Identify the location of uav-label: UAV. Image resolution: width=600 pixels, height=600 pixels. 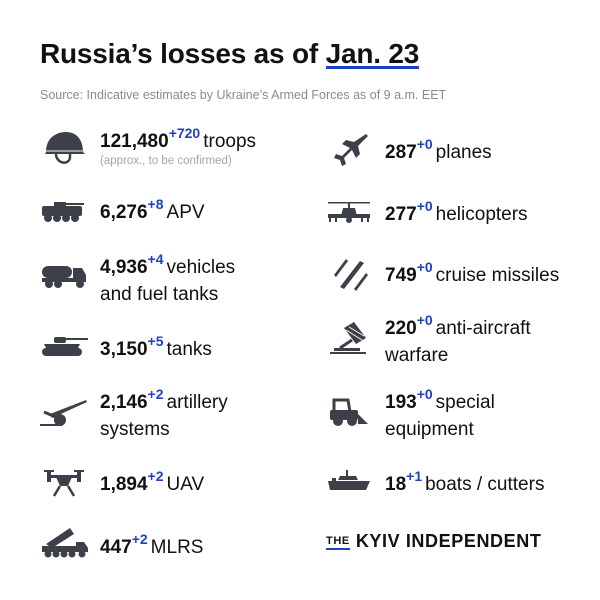
(185, 484).